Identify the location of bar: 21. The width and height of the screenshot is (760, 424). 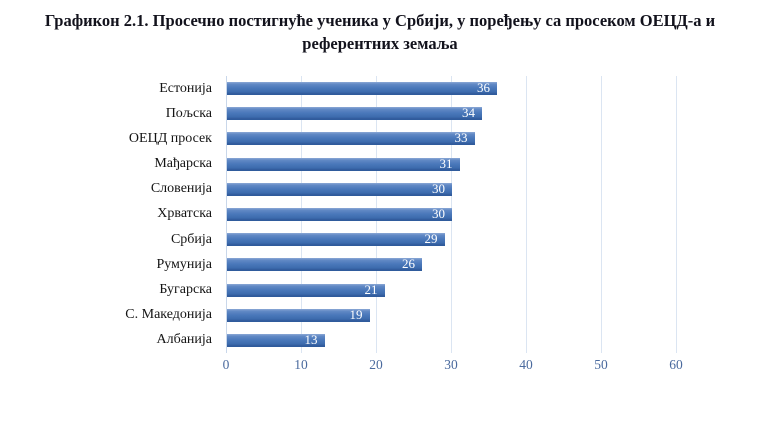
(306, 289).